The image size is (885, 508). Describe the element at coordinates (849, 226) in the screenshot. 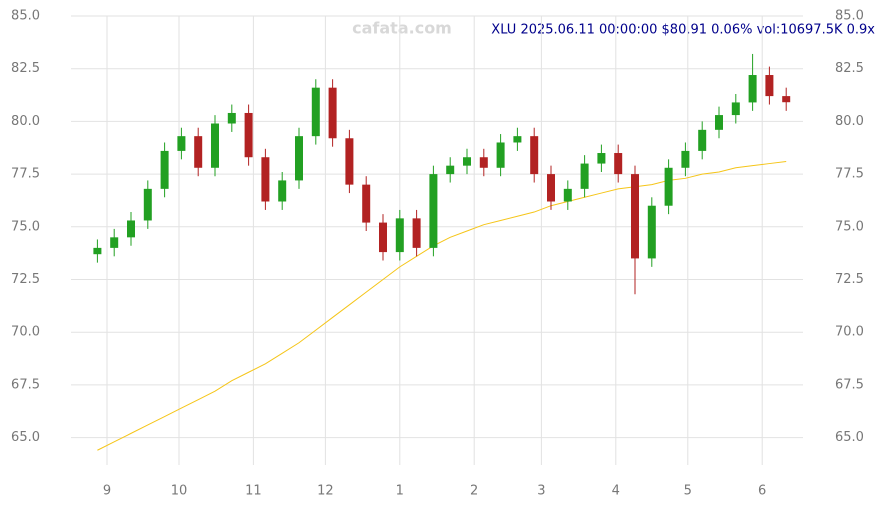

I see `y-tick-label-right: 75.0` at that location.